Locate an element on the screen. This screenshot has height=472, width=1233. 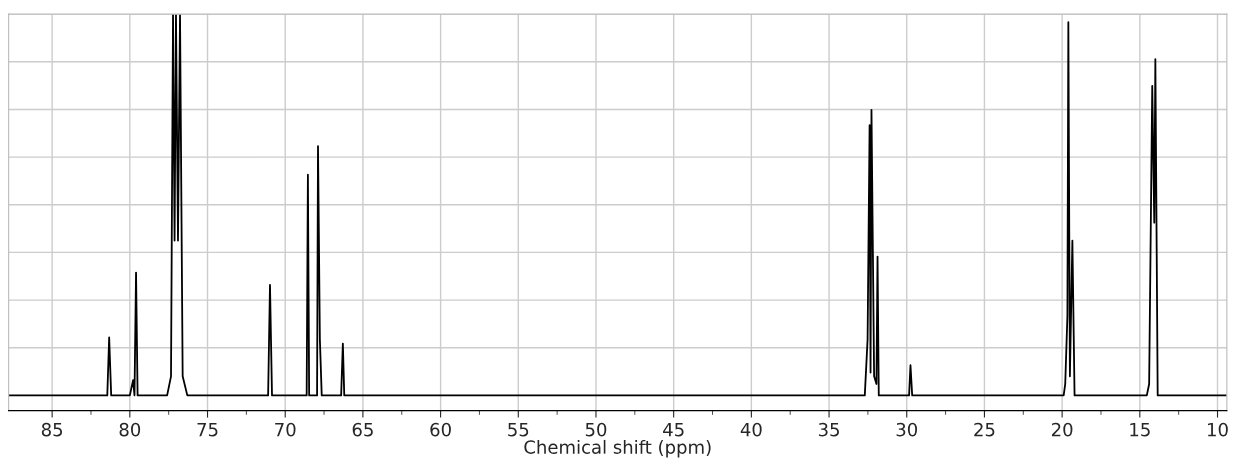
x-tick-label: 25 is located at coordinates (984, 429).